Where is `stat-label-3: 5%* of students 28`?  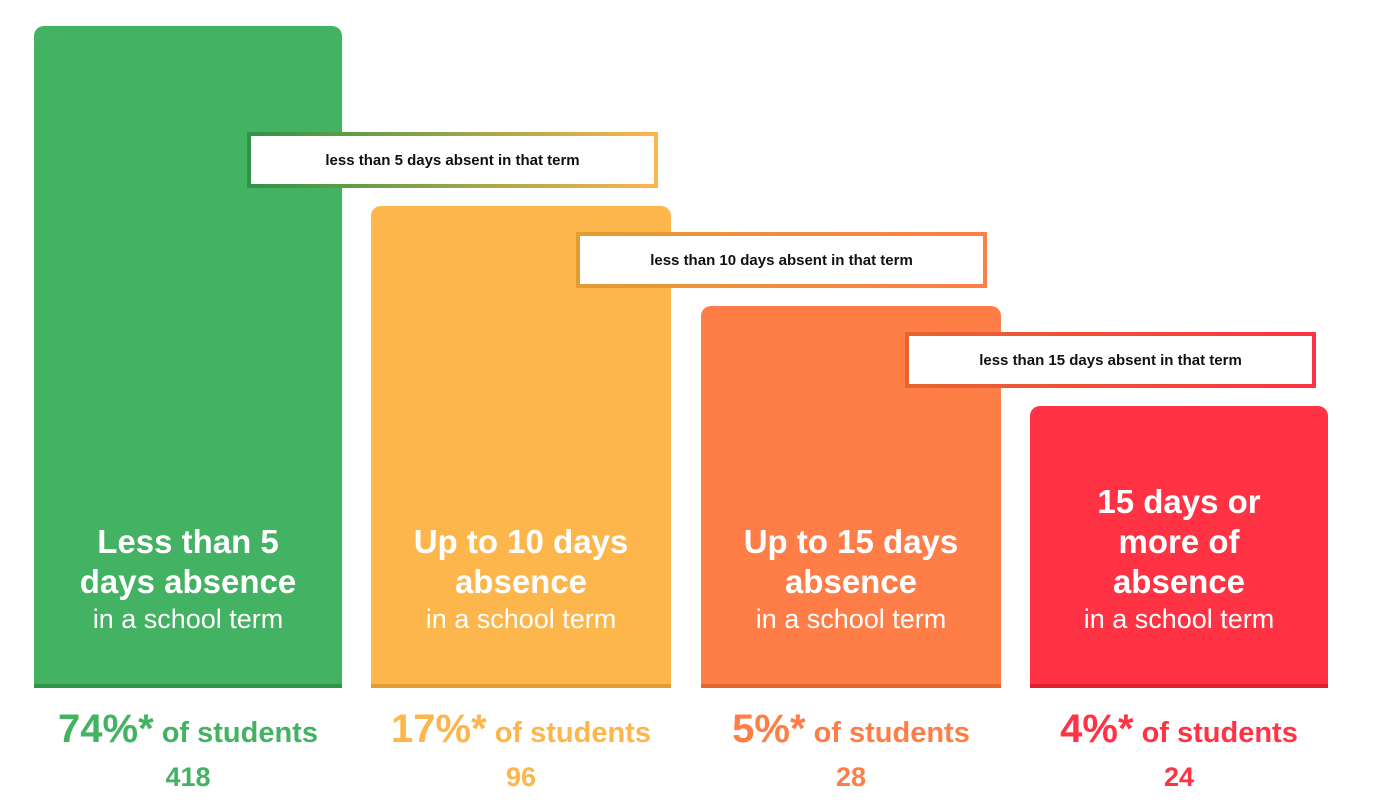
stat-label-3: 5%* of students 28 is located at coordinates (851, 749).